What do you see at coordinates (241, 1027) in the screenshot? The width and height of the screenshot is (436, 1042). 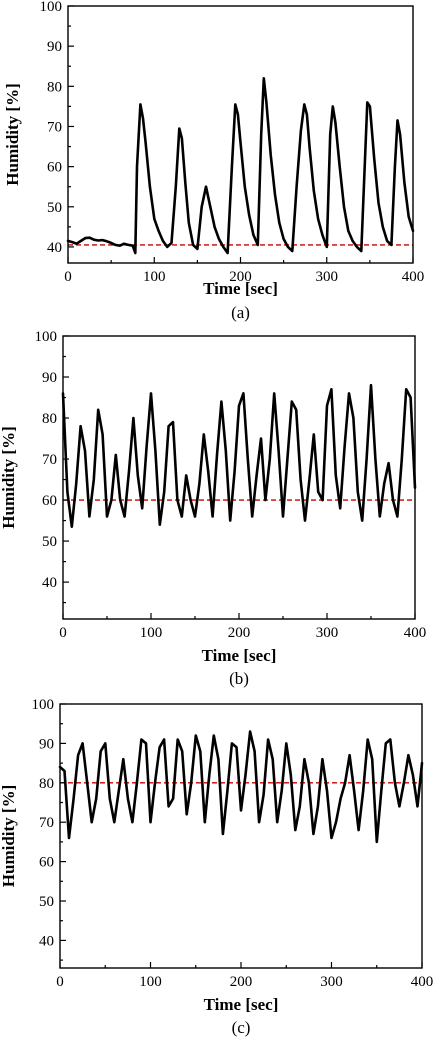 I see `panel-caption: (c)` at bounding box center [241, 1027].